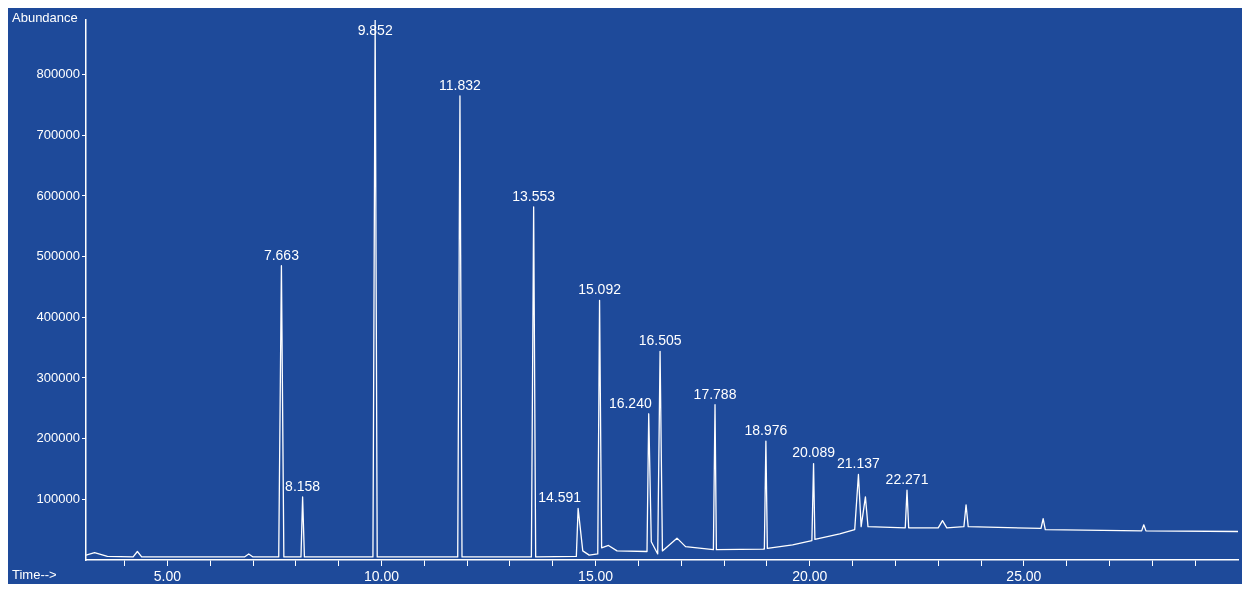  Describe the element at coordinates (58, 134) in the screenshot. I see `y-tick-label: 700000` at that location.